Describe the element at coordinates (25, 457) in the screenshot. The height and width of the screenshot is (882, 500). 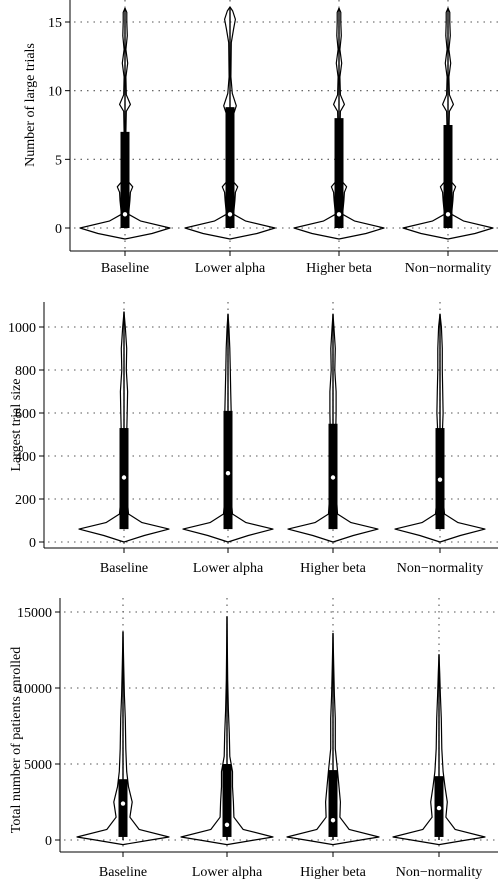
I see `y-tick-label: 400` at that location.